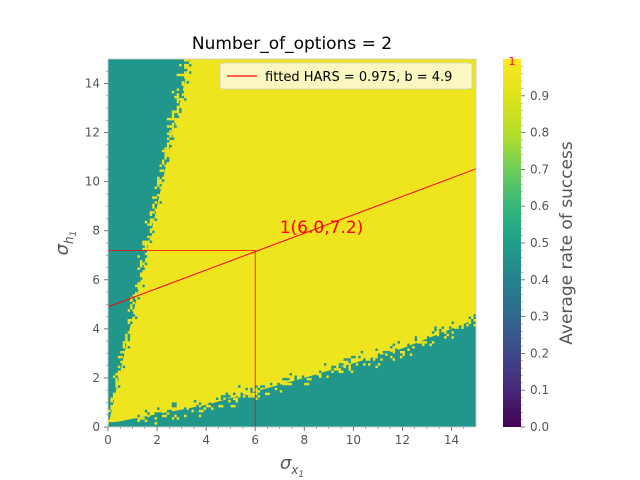 The width and height of the screenshot is (640, 480). I want to click on y-tick-label: 2, so click(96, 378).